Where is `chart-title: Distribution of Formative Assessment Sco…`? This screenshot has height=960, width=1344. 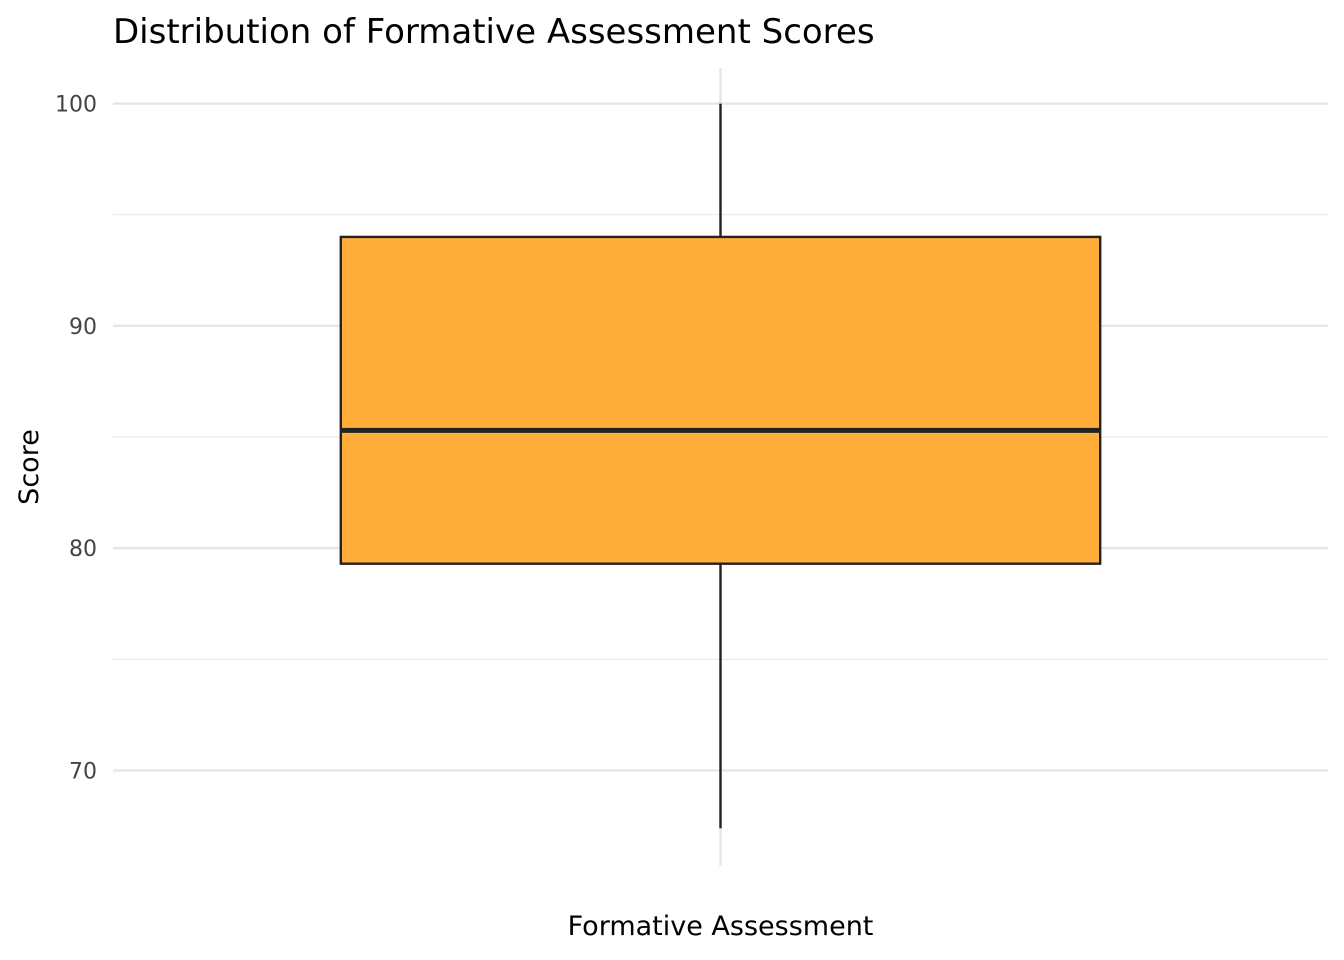 chart-title: Distribution of Formative Assessment Sco… is located at coordinates (494, 32).